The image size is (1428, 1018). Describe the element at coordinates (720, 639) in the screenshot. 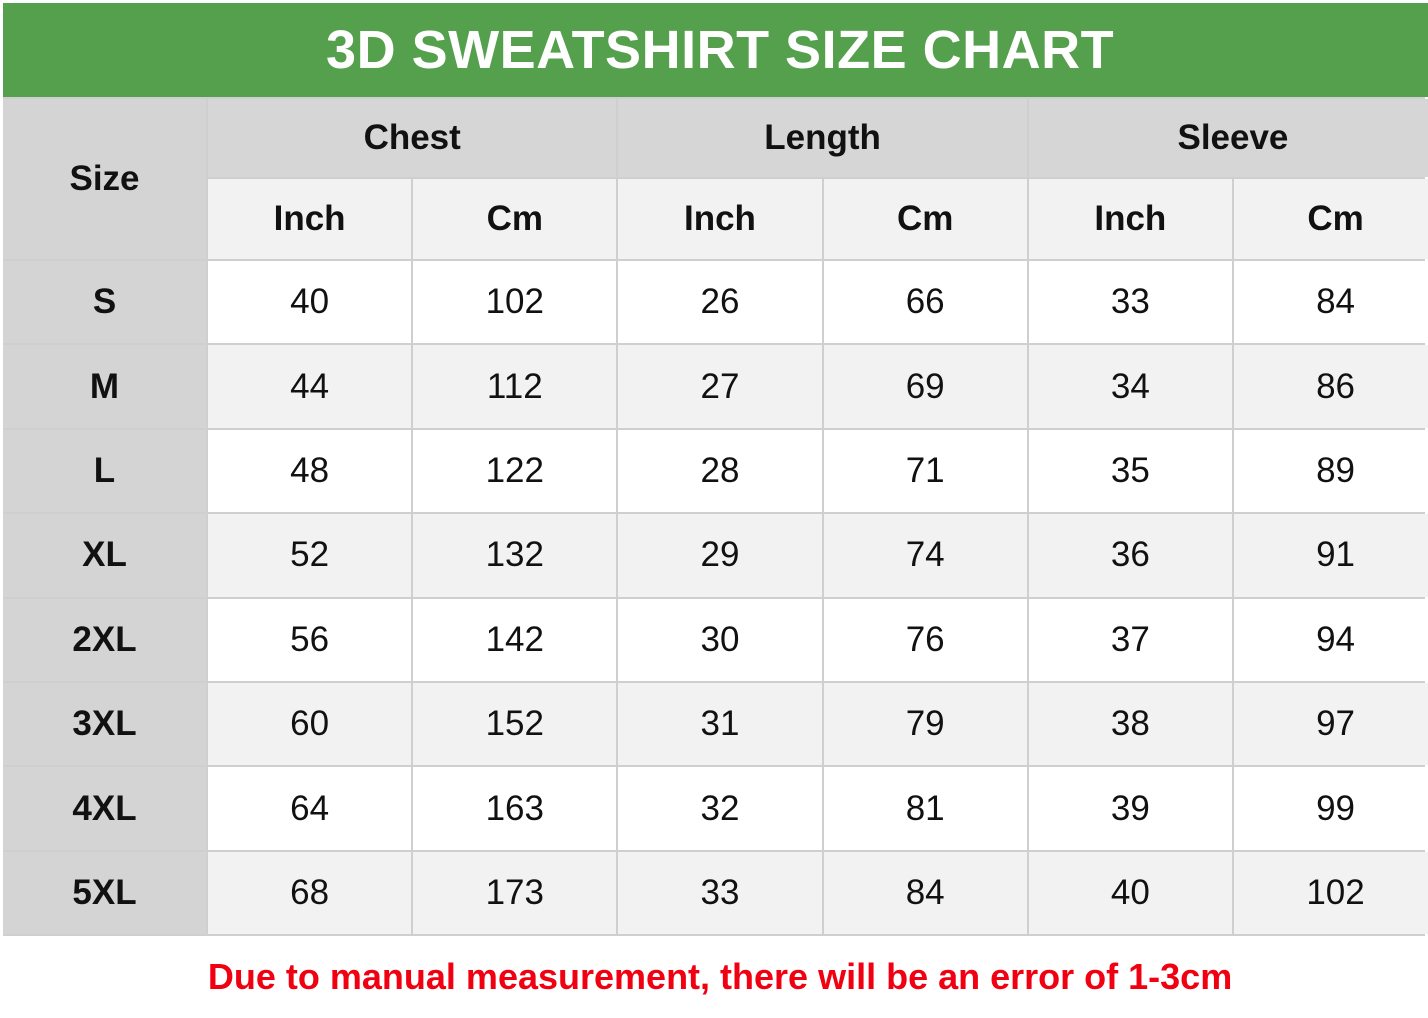

I see `table-cell: 30` at that location.